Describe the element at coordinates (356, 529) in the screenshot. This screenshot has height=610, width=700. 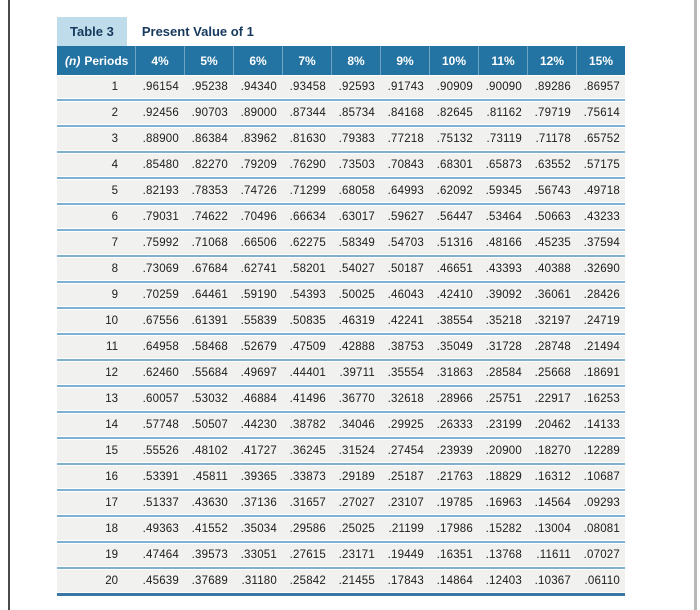
I see `value-cell: .25025` at that location.